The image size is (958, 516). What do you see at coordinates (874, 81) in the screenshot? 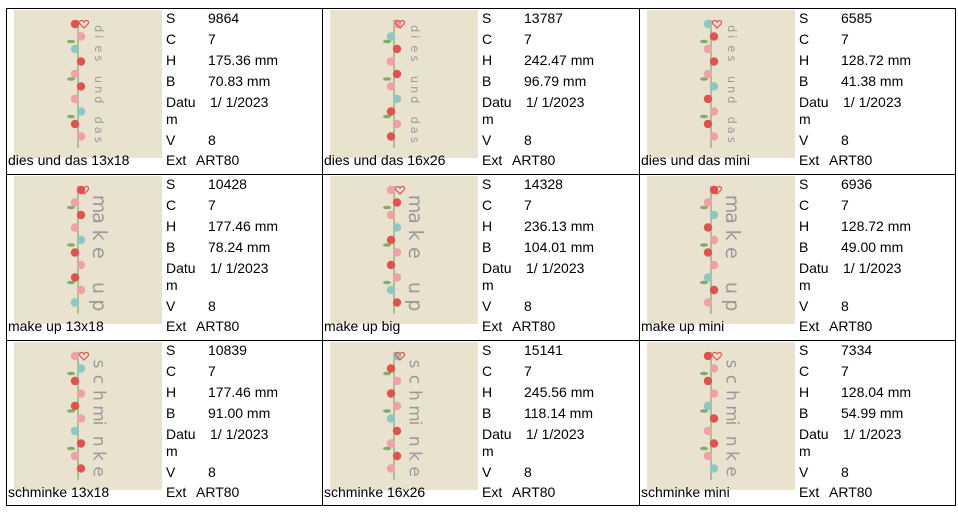
I see `prop-b: B 41.38 mm` at bounding box center [874, 81].